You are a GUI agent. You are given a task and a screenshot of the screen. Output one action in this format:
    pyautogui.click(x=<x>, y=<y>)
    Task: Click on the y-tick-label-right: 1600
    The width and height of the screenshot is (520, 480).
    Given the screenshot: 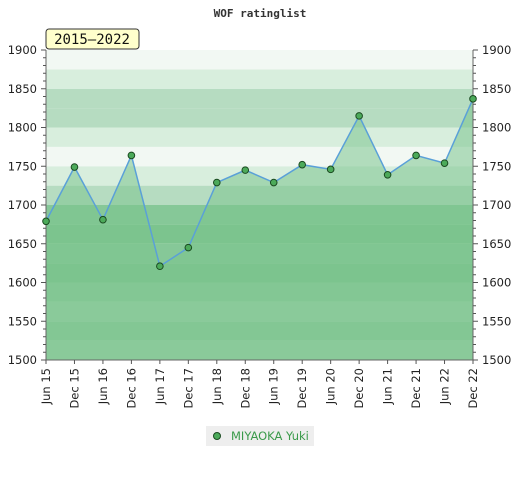 What is the action you would take?
    pyautogui.click(x=496, y=283)
    